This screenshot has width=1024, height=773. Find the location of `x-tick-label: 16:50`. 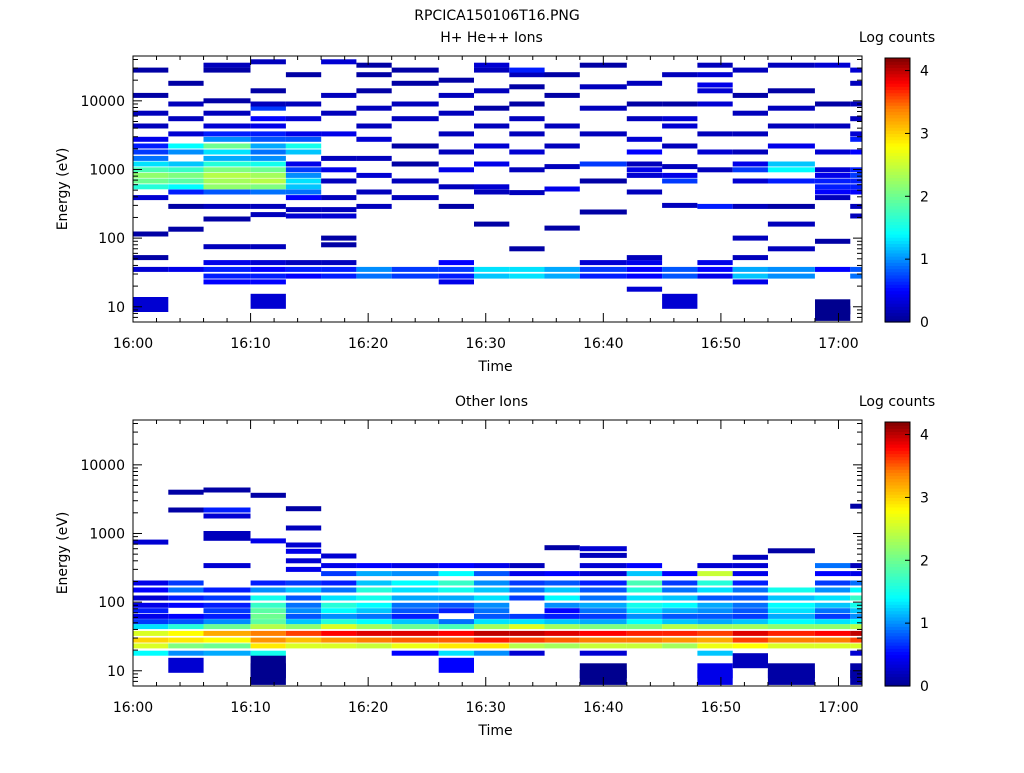

x-tick-label: 16:50 is located at coordinates (721, 708).